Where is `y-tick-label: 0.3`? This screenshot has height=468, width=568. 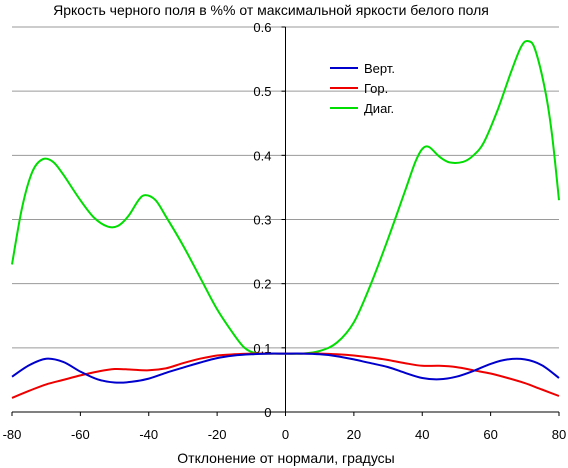
y-tick-label: 0.3 is located at coordinates (262, 220).